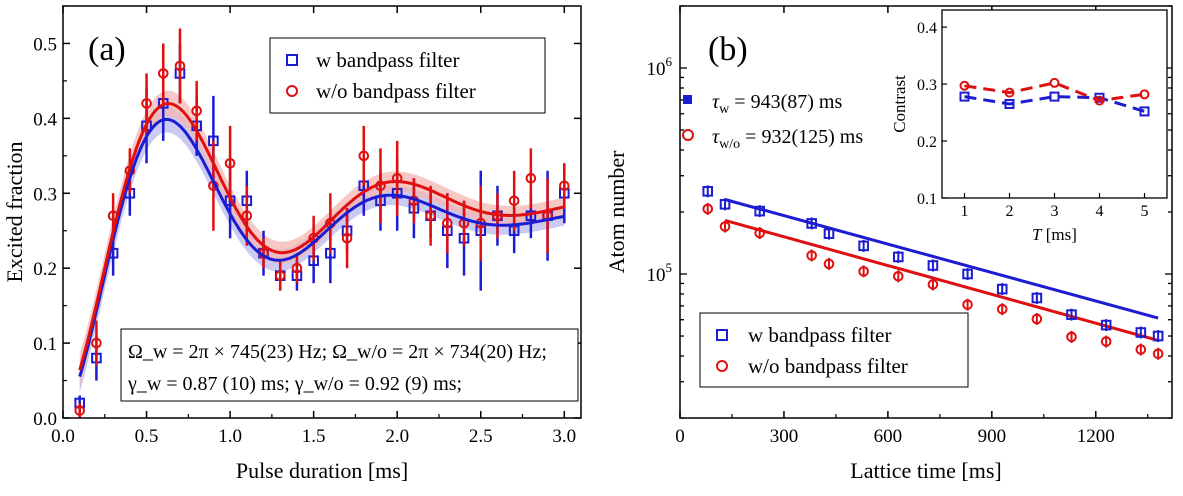 The image size is (1183, 496). What do you see at coordinates (45, 344) in the screenshot?
I see `y-tick-label: 0.1` at bounding box center [45, 344].